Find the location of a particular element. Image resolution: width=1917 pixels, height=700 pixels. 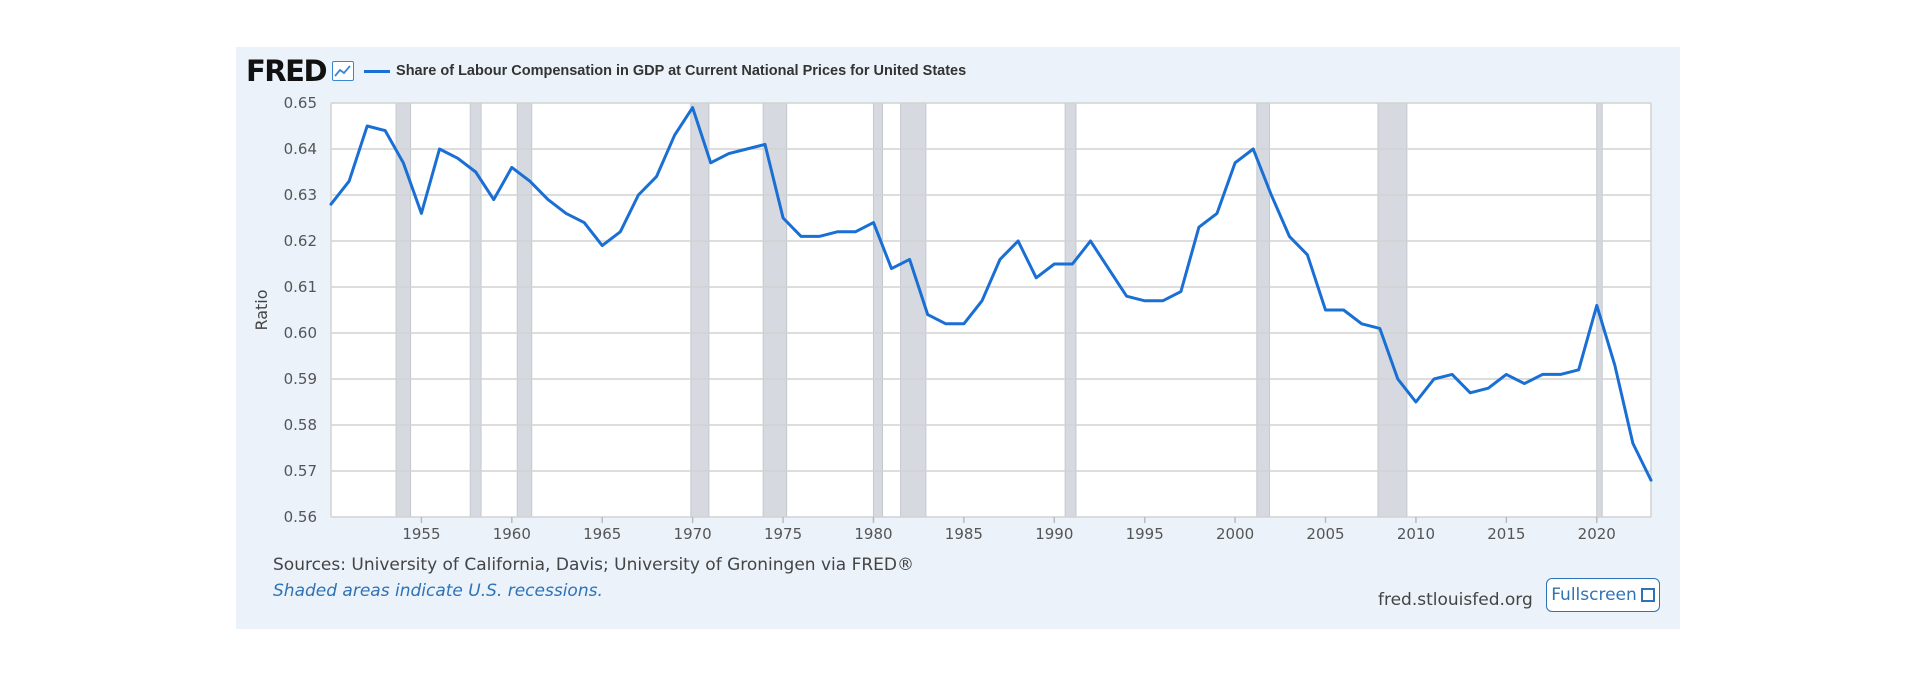

x-tick-label: 2005 is located at coordinates (1325, 534).